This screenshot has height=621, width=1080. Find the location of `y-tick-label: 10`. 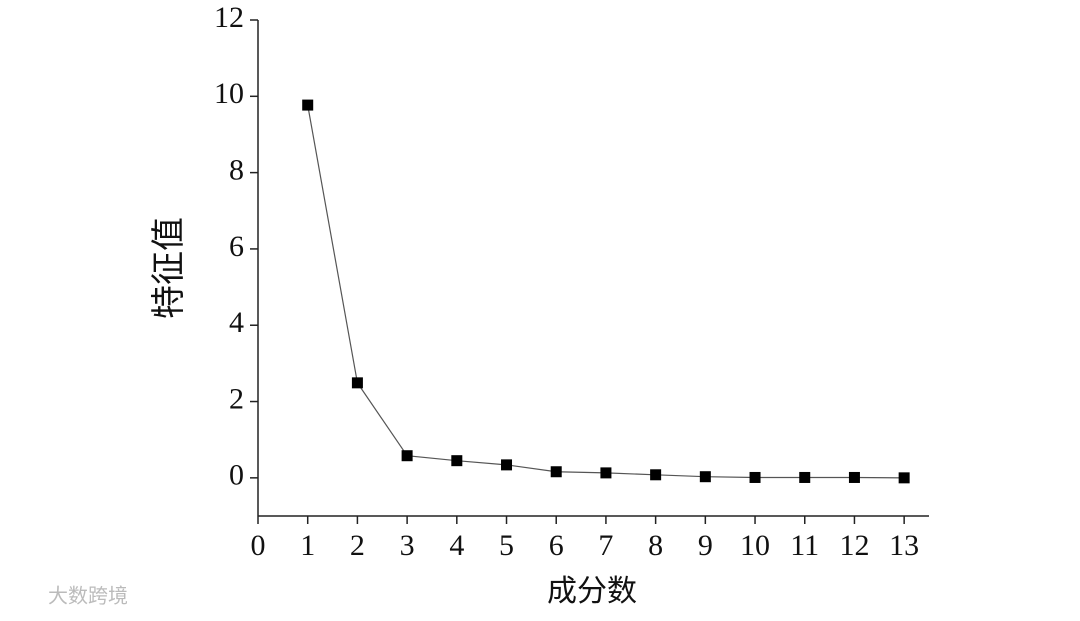

y-tick-label: 10 is located at coordinates (229, 93).